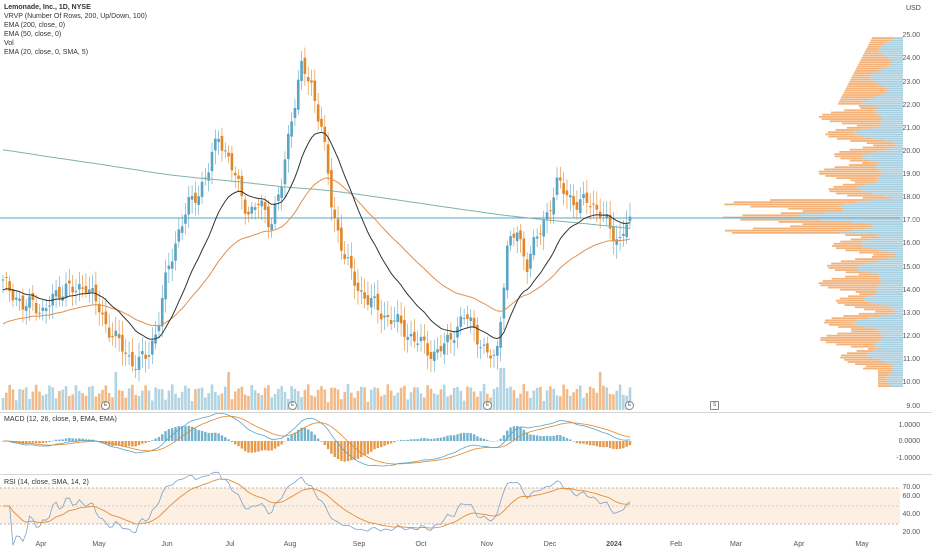 The height and width of the screenshot is (550, 932). Describe the element at coordinates (911, 220) in the screenshot. I see `price-axis-label: 17.00` at that location.